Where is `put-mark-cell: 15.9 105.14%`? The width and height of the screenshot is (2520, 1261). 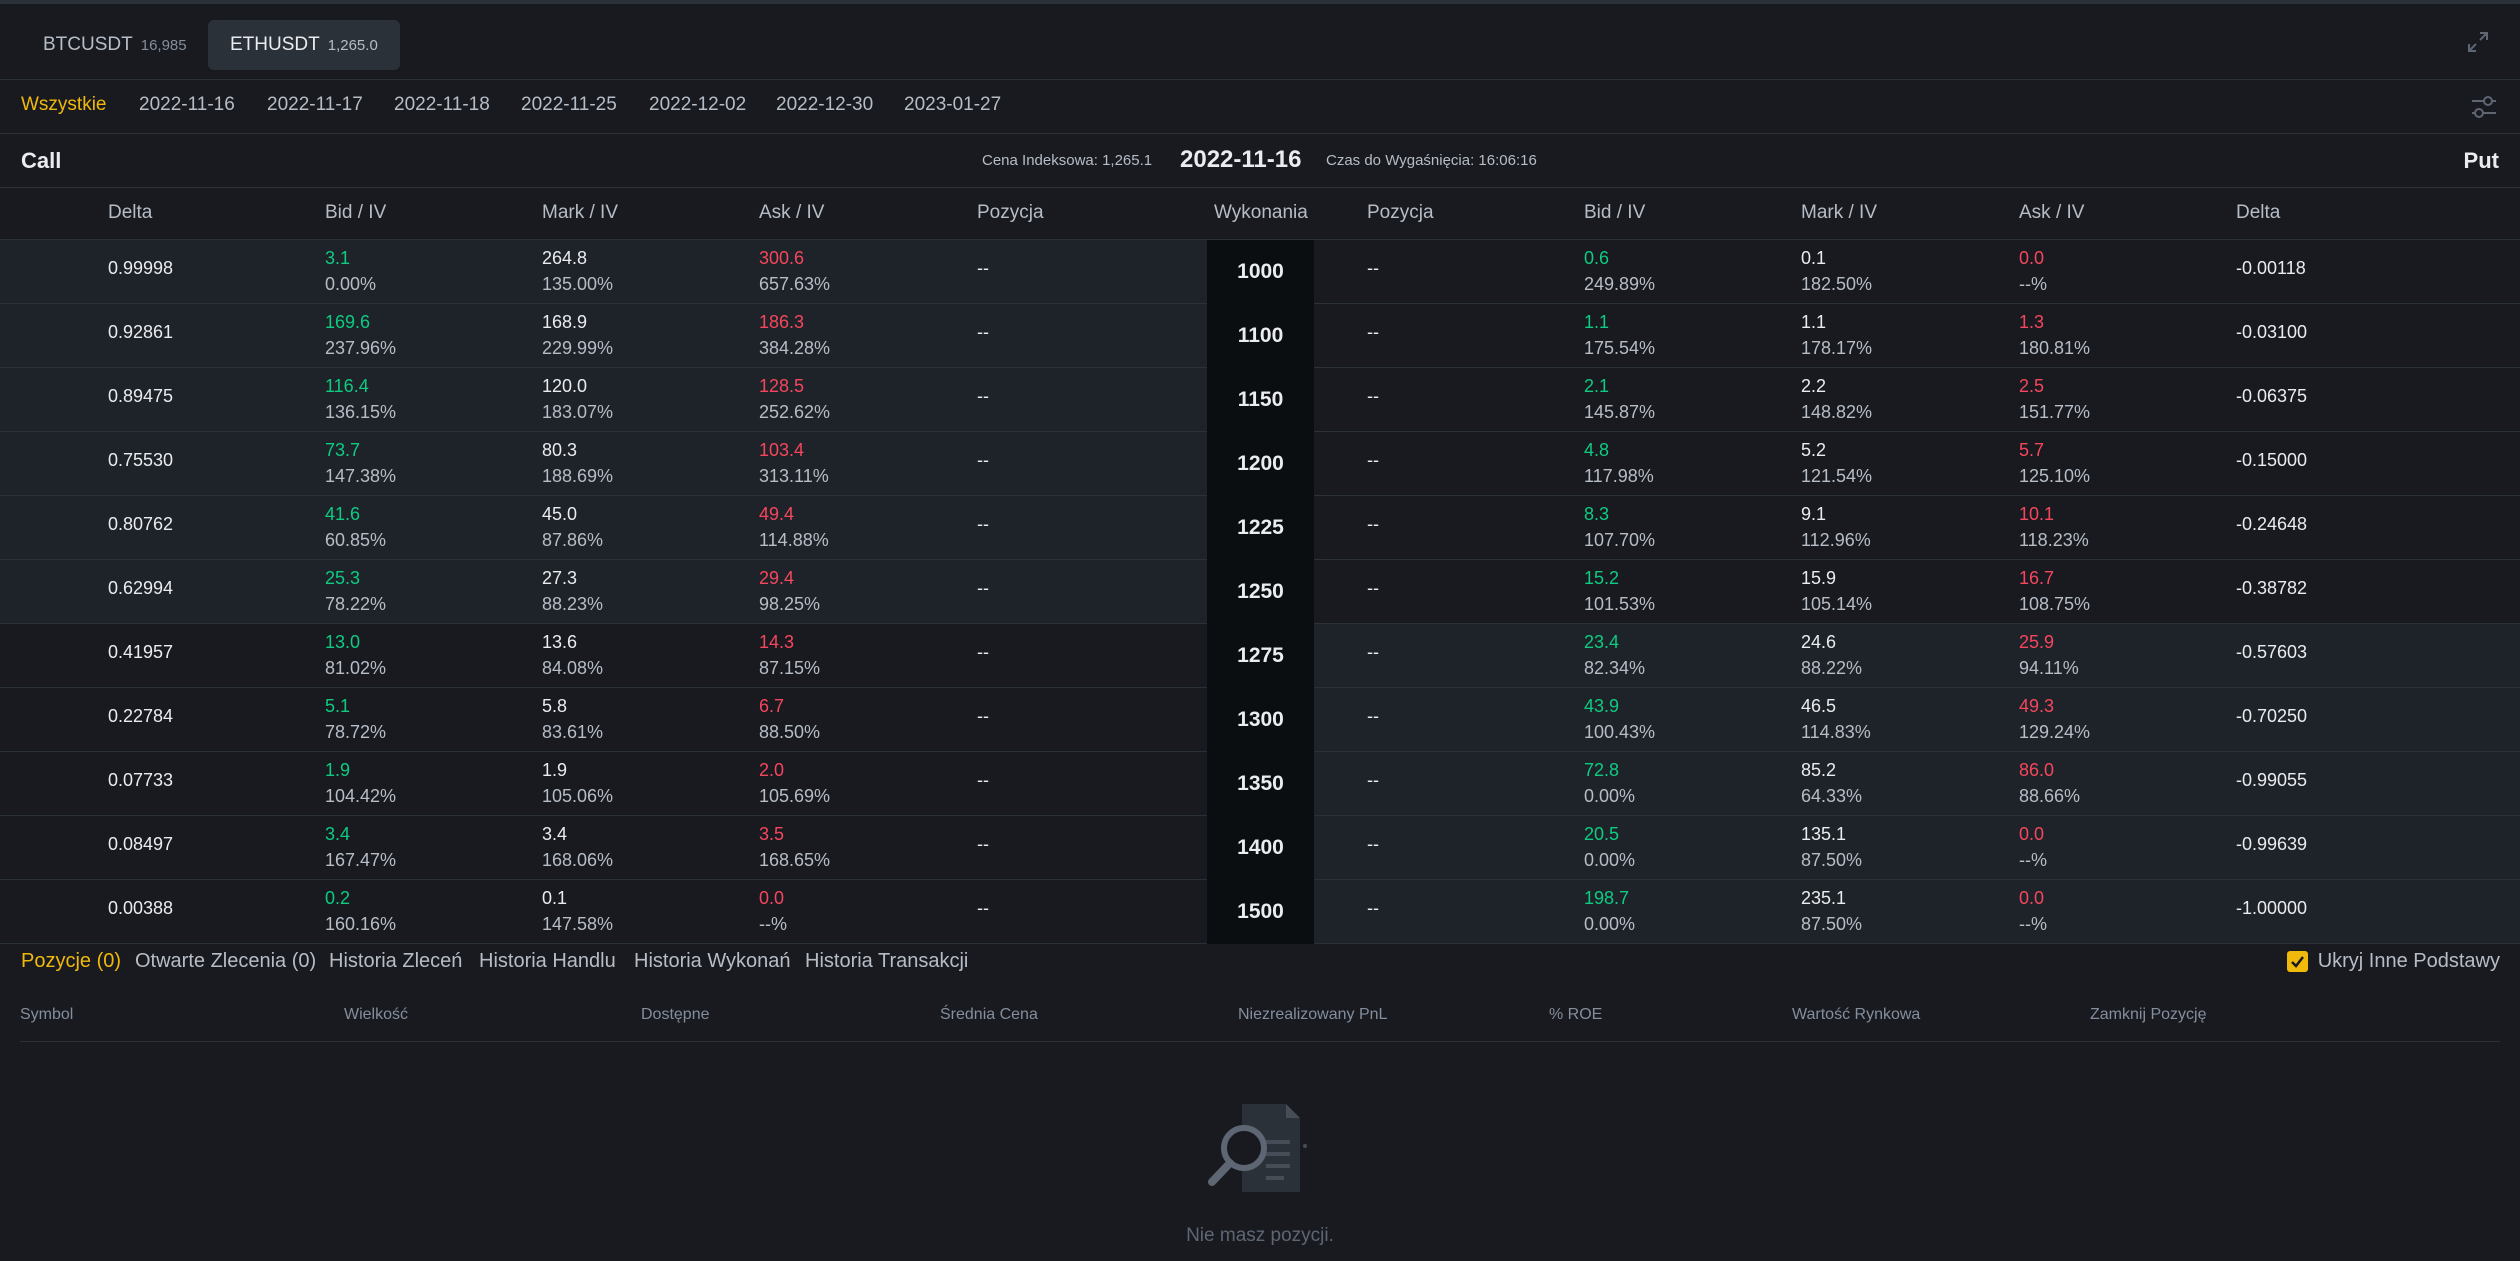
put-mark-cell: 15.9 105.14% is located at coordinates (1836, 591).